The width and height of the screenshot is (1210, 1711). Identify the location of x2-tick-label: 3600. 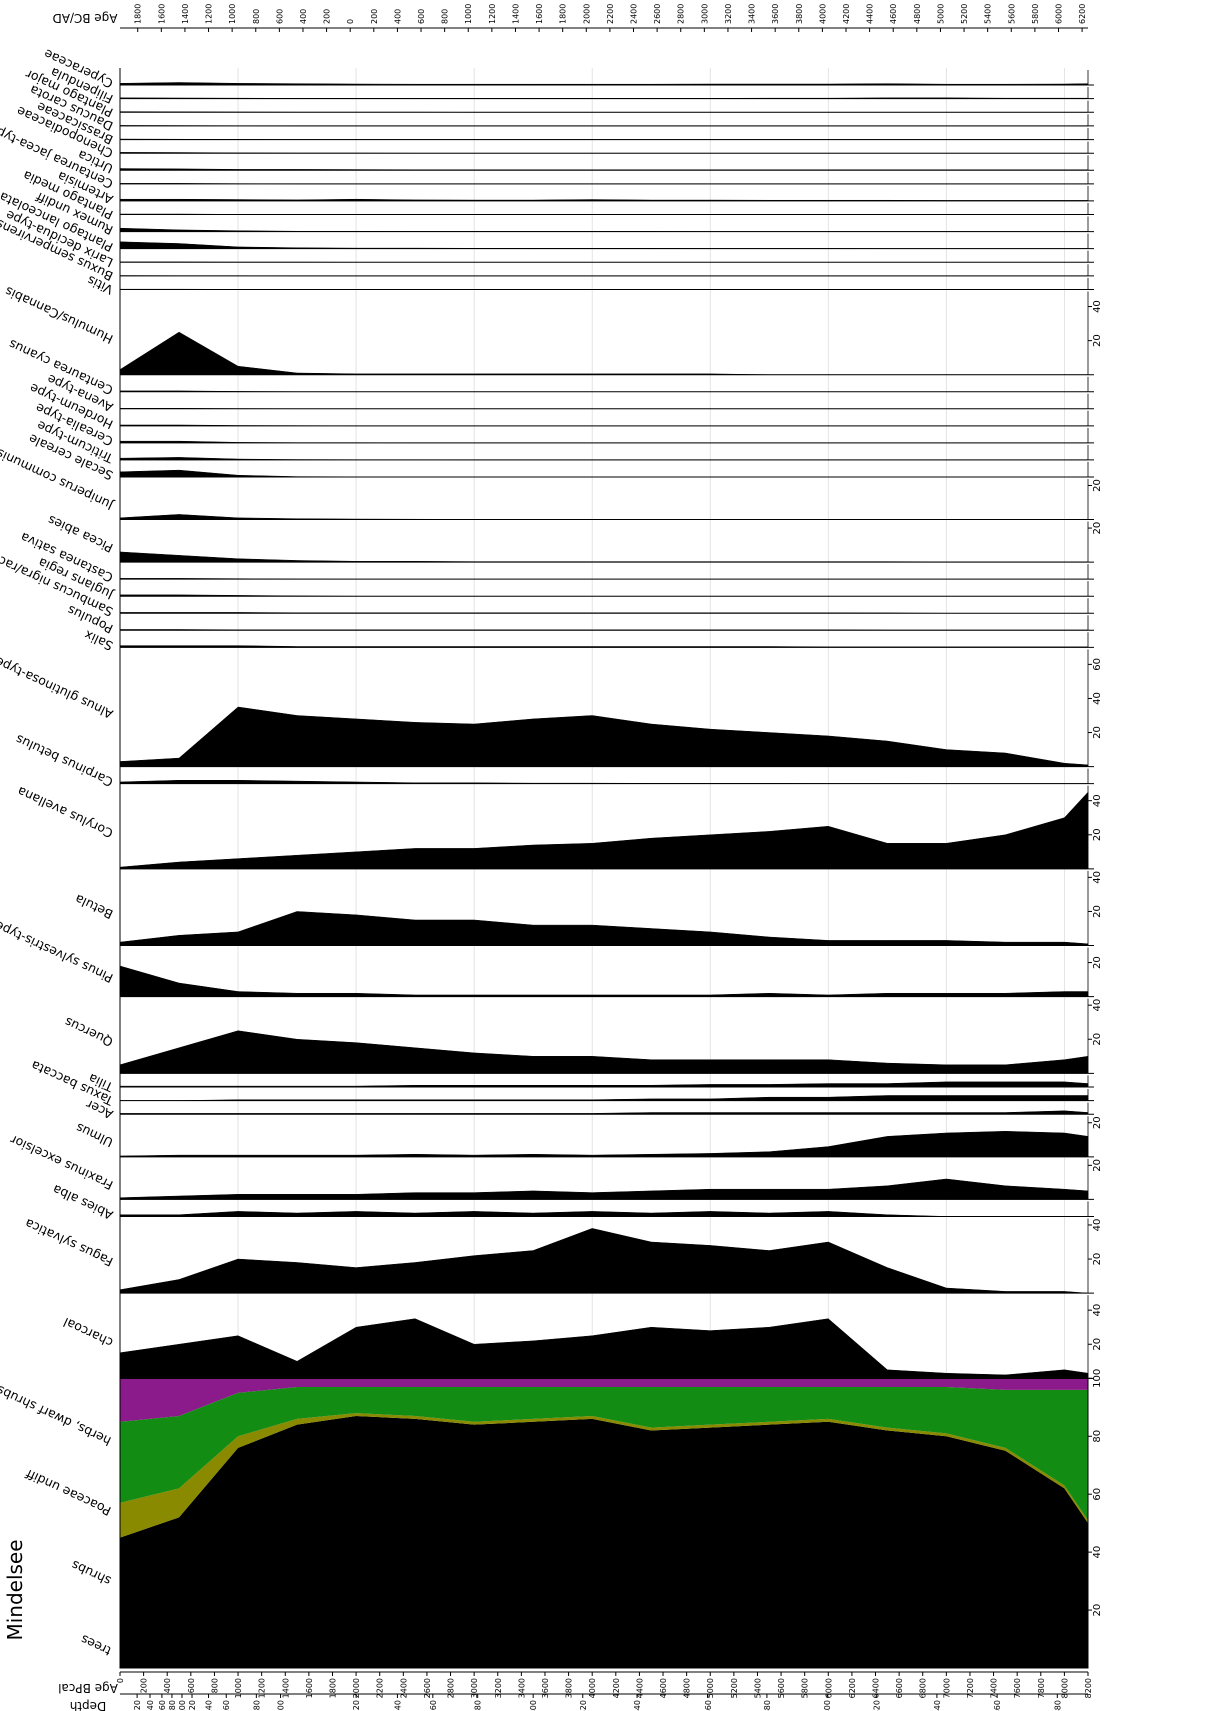
(775, 14).